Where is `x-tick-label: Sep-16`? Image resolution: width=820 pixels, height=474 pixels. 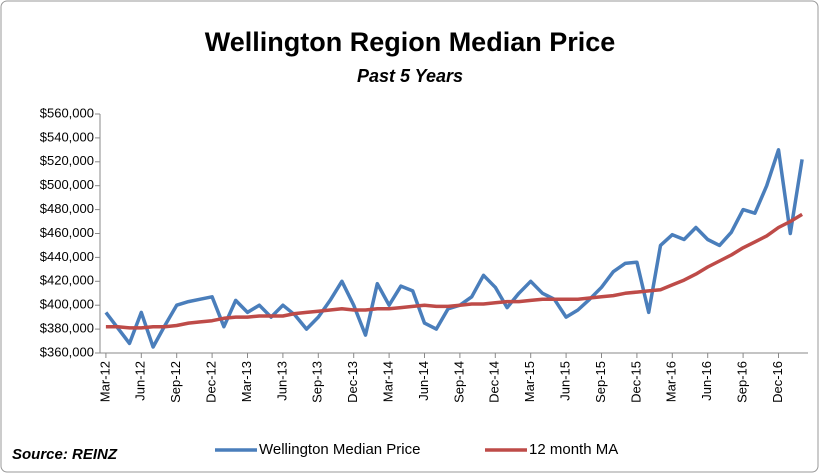 x-tick-label: Sep-16 is located at coordinates (742, 382).